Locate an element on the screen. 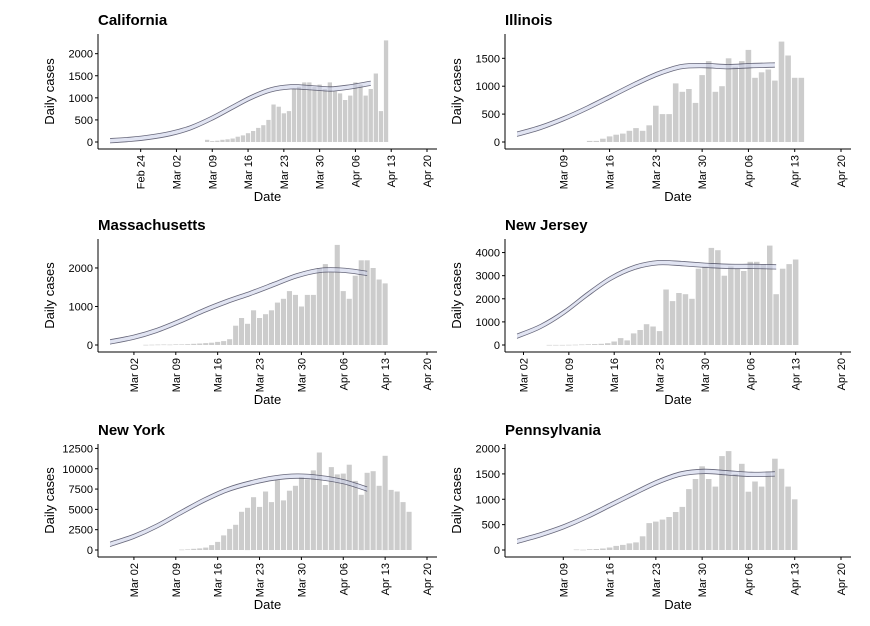  x-tick-label: Feb 24 is located at coordinates (142, 172).